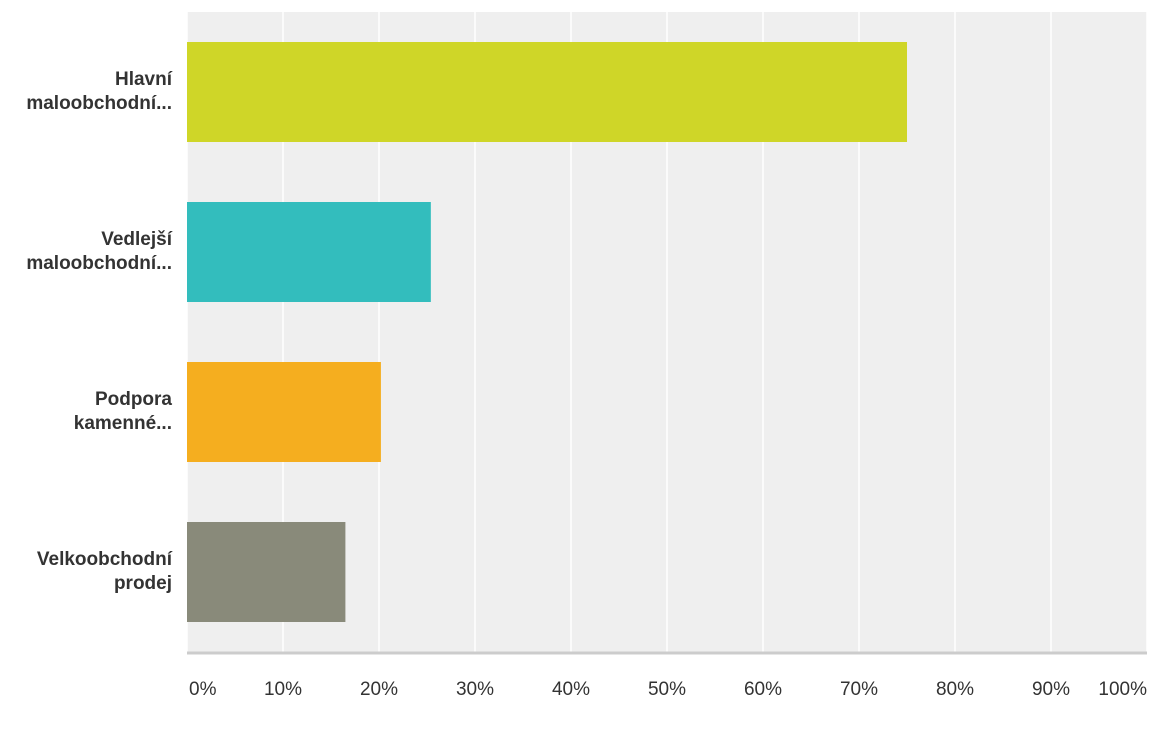  I want to click on x-tick-label: 80%, so click(955, 689).